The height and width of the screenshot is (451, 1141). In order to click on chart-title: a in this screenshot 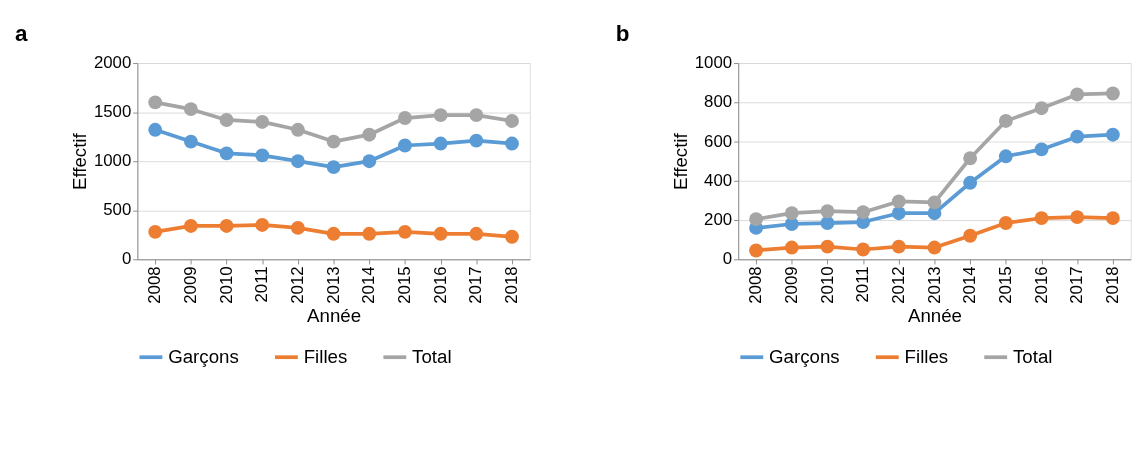, I will do `click(21, 33)`.